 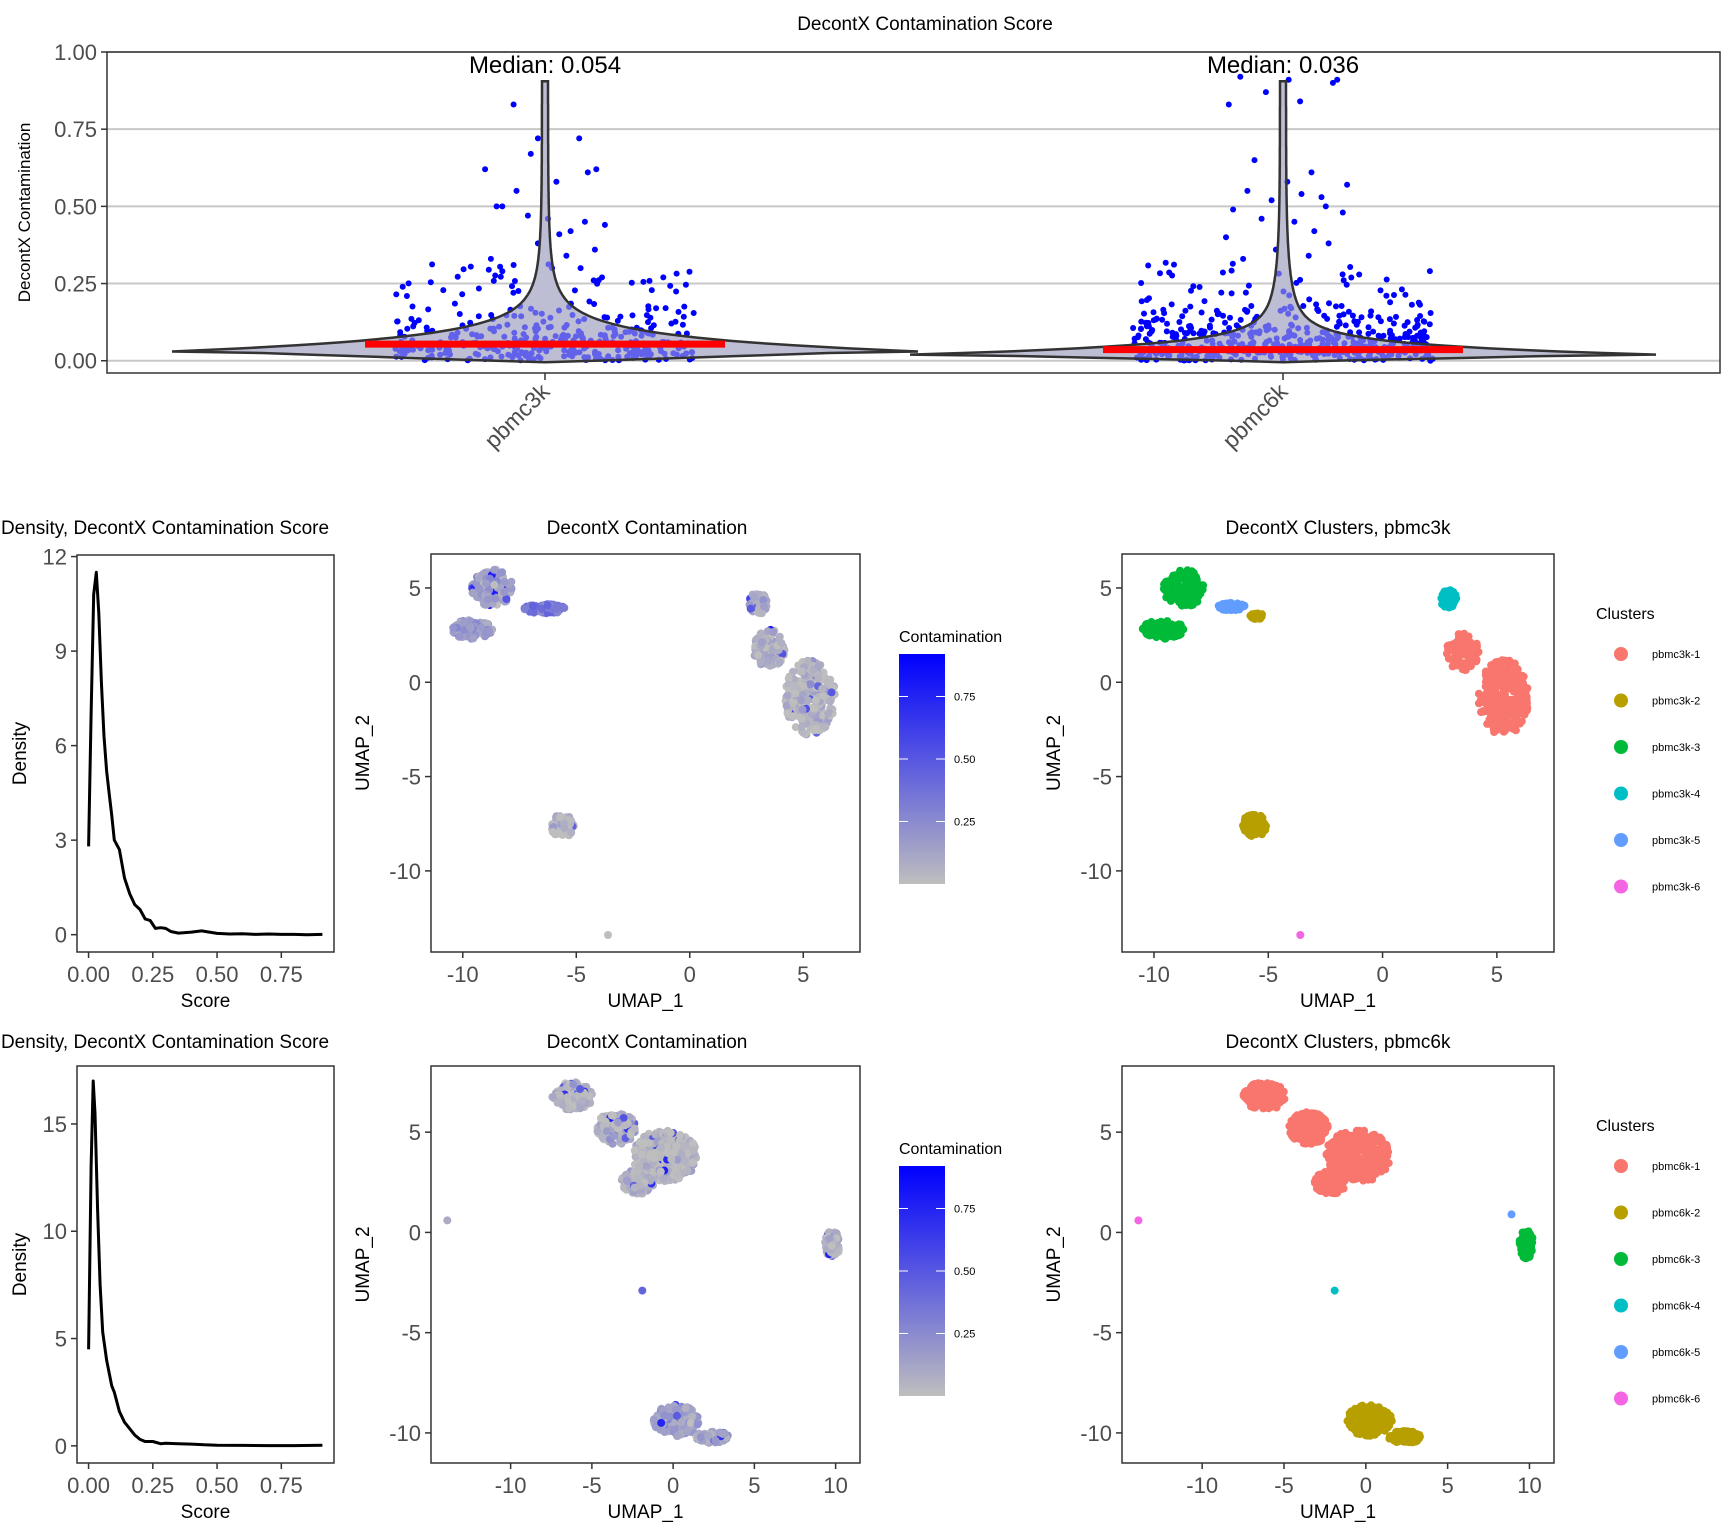 I want to click on colorbar-tick-label: 0.50, so click(x=964, y=1272).